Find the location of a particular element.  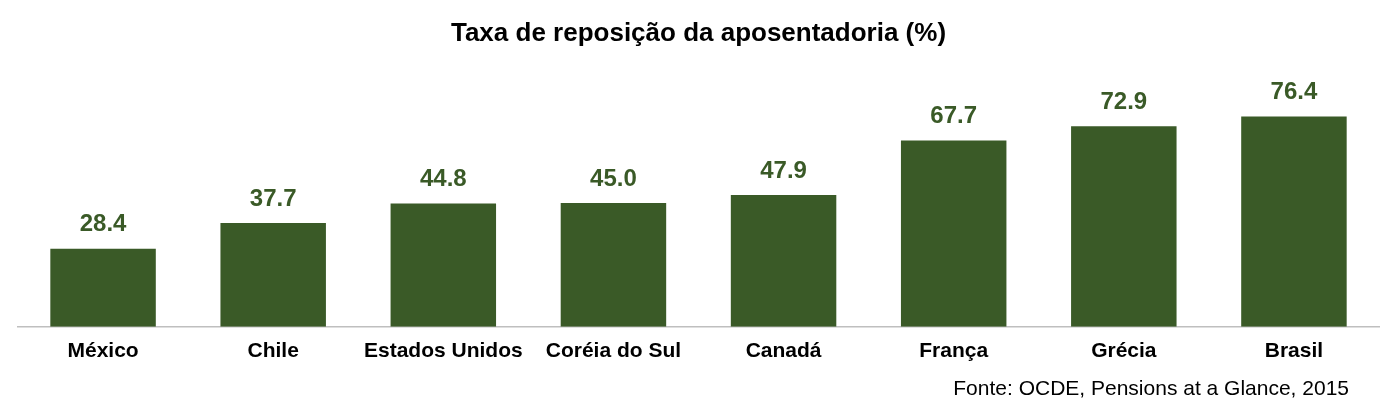

data-label: 67.7 is located at coordinates (954, 115).